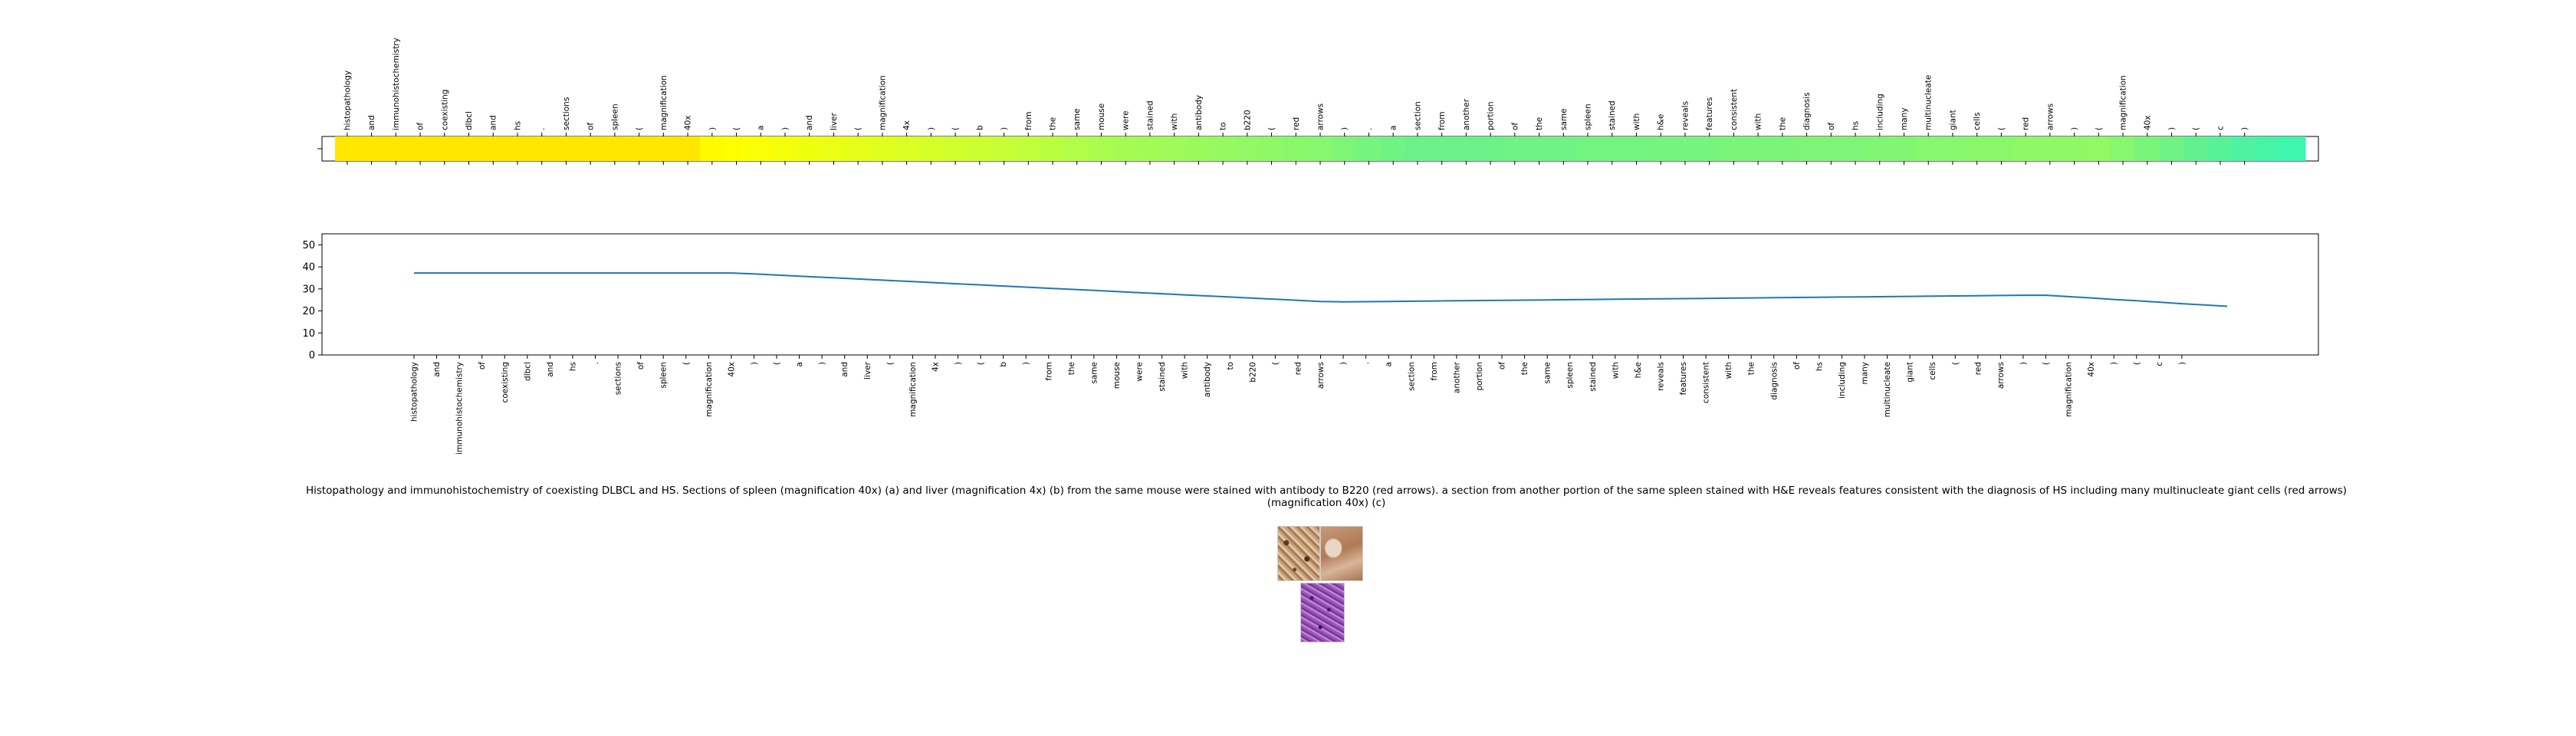  What do you see at coordinates (664, 102) in the screenshot?
I see `heatmap-token-label: magnification` at bounding box center [664, 102].